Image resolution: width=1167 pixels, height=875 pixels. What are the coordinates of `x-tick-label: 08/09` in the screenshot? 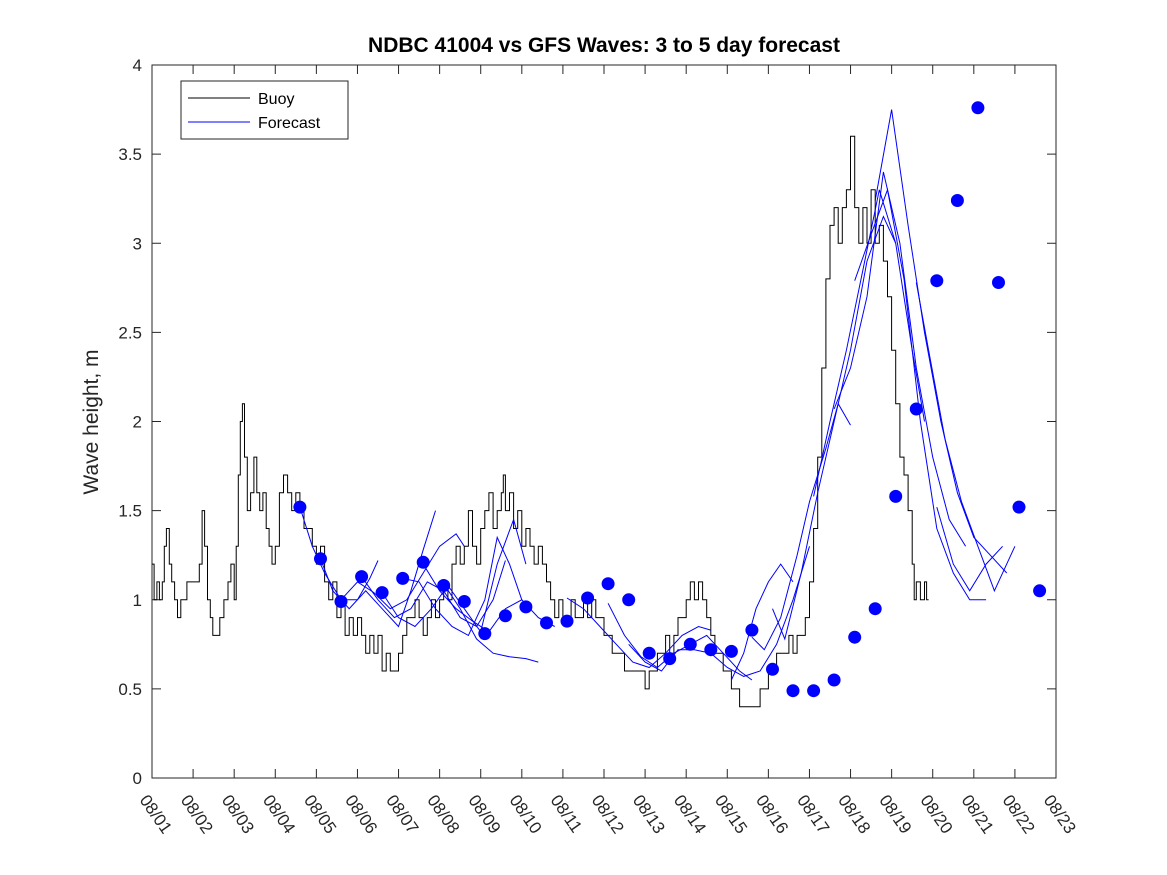 It's located at (484, 814).